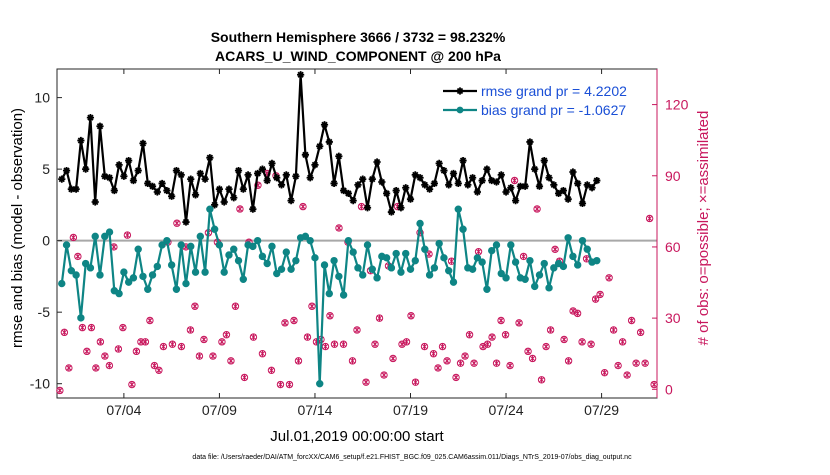 The height and width of the screenshot is (475, 830). I want to click on x-tick-label: 07/24, so click(506, 410).